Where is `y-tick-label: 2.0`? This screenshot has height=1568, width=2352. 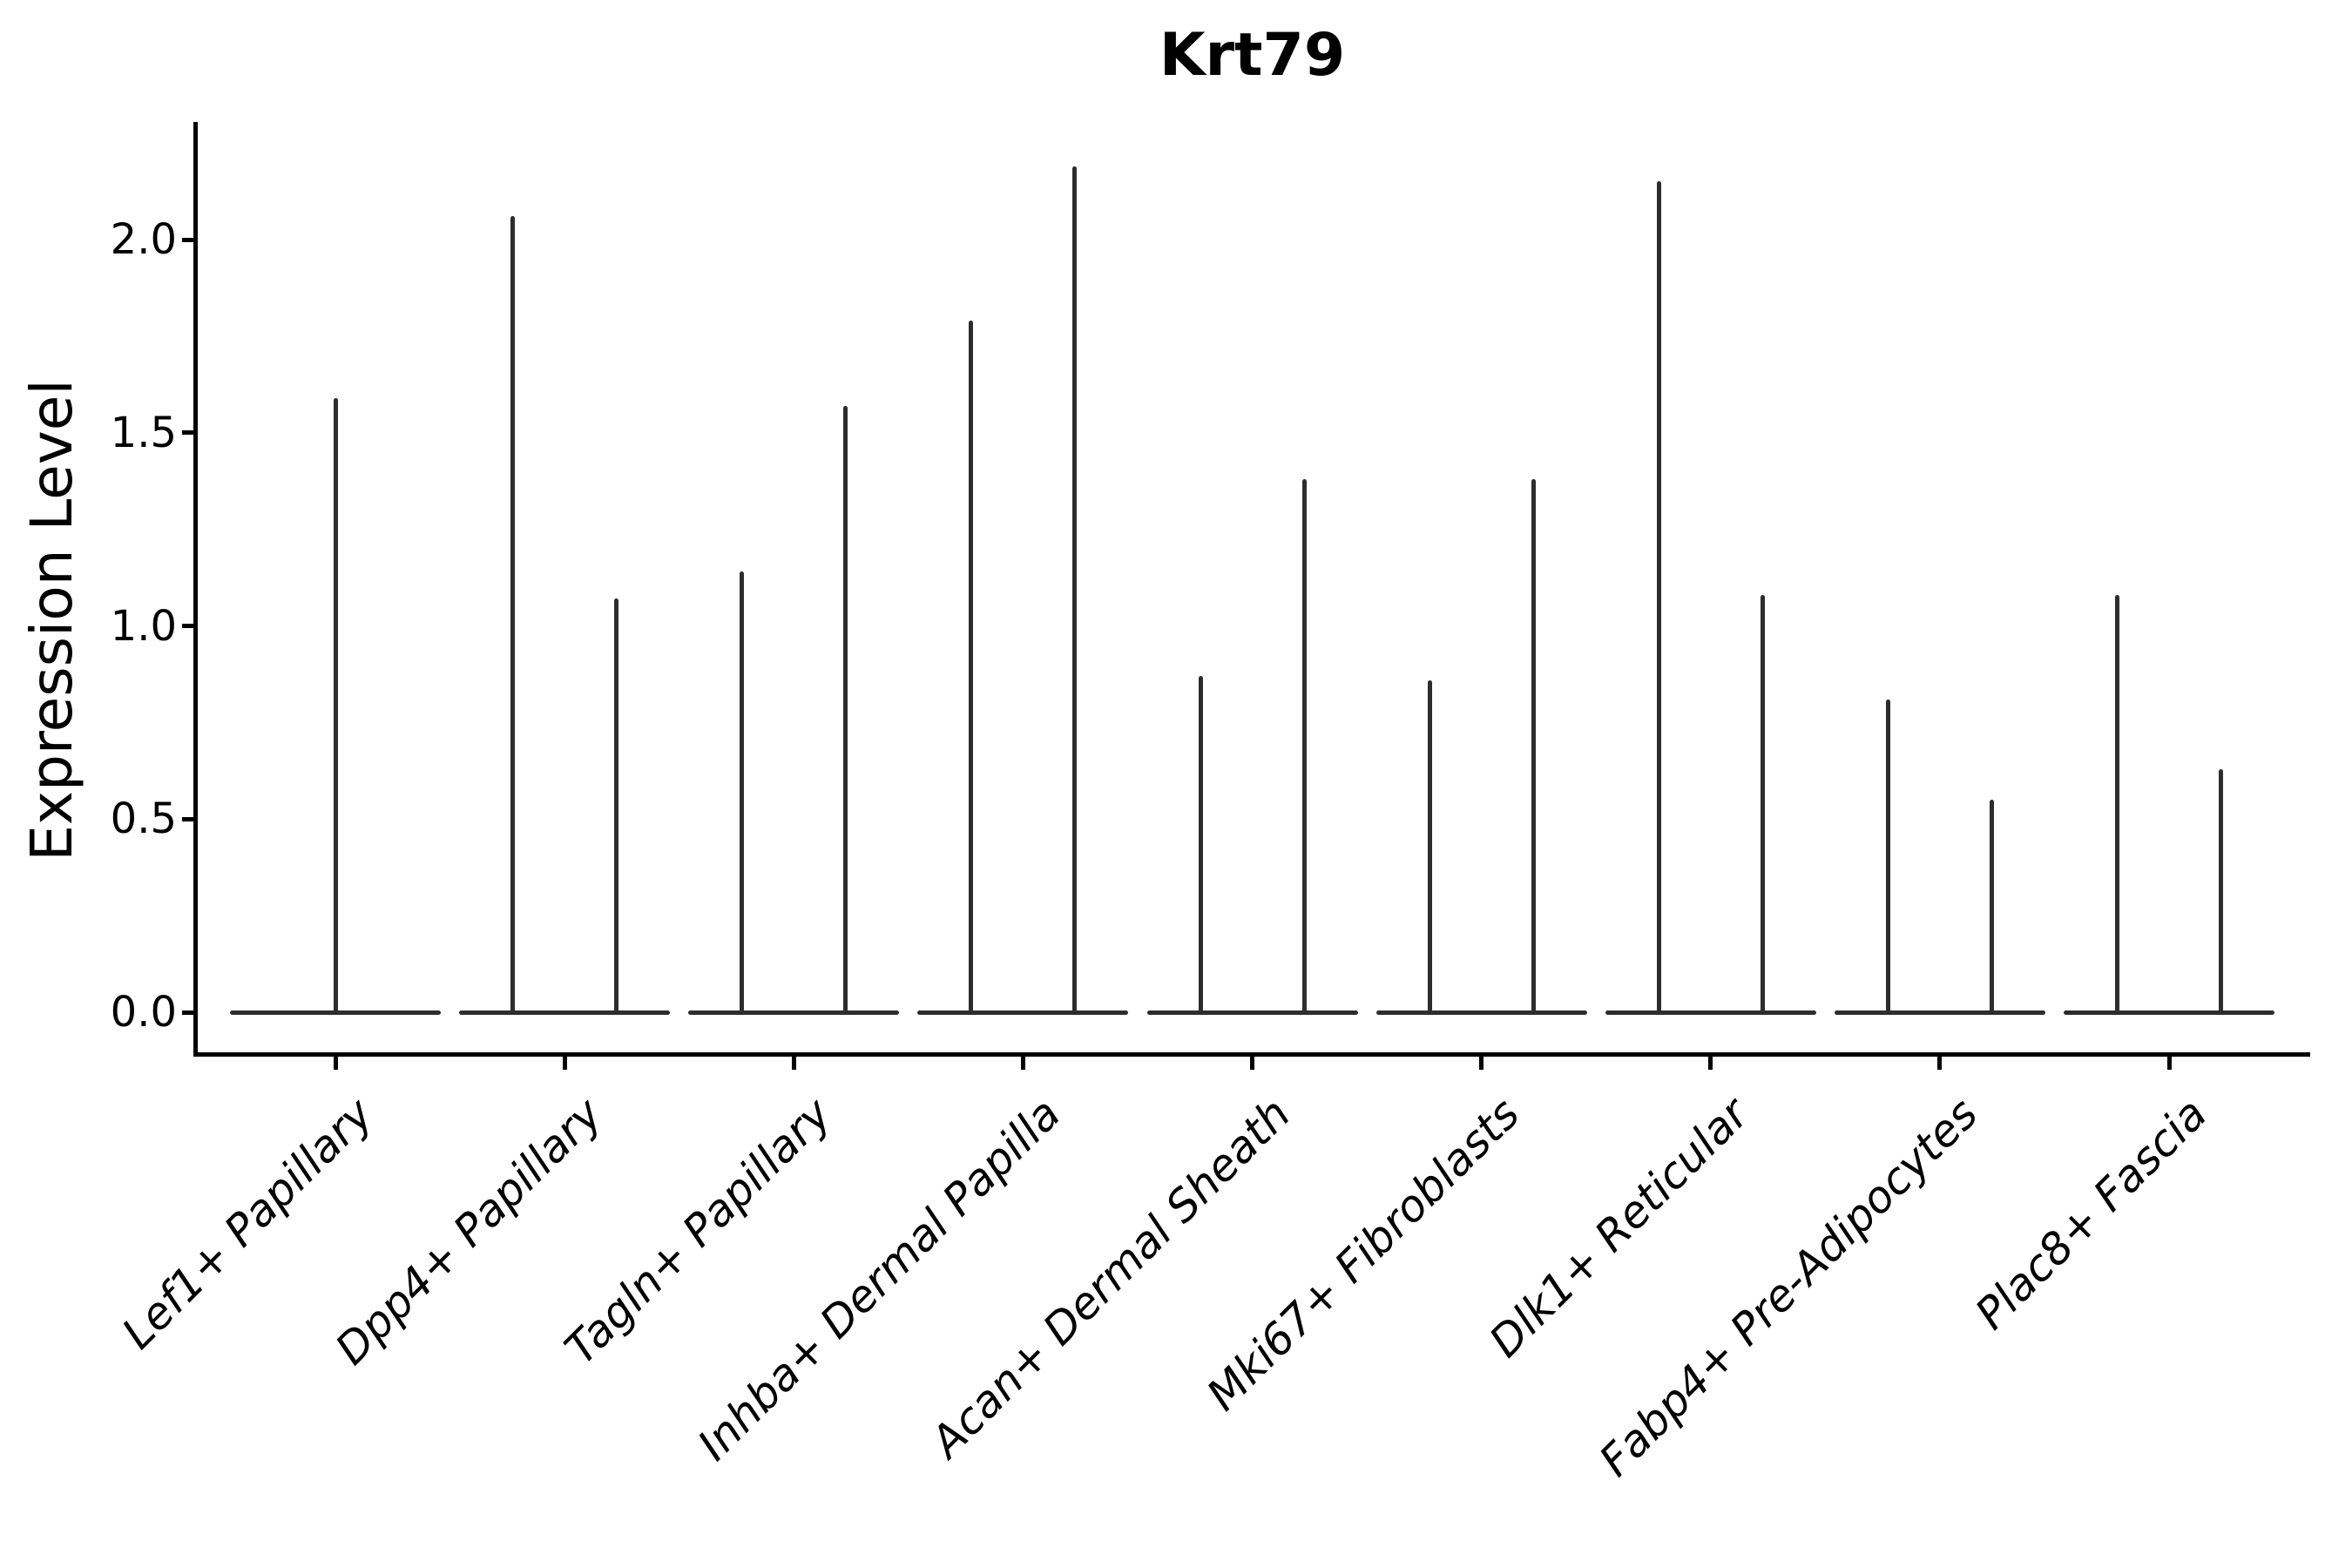
y-tick-label: 2.0 is located at coordinates (143, 240).